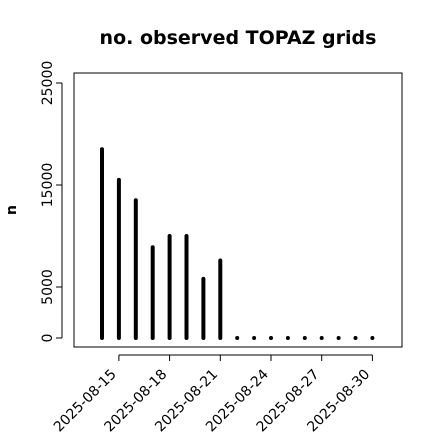  I want to click on y-tick-label: 15000, so click(48, 185).